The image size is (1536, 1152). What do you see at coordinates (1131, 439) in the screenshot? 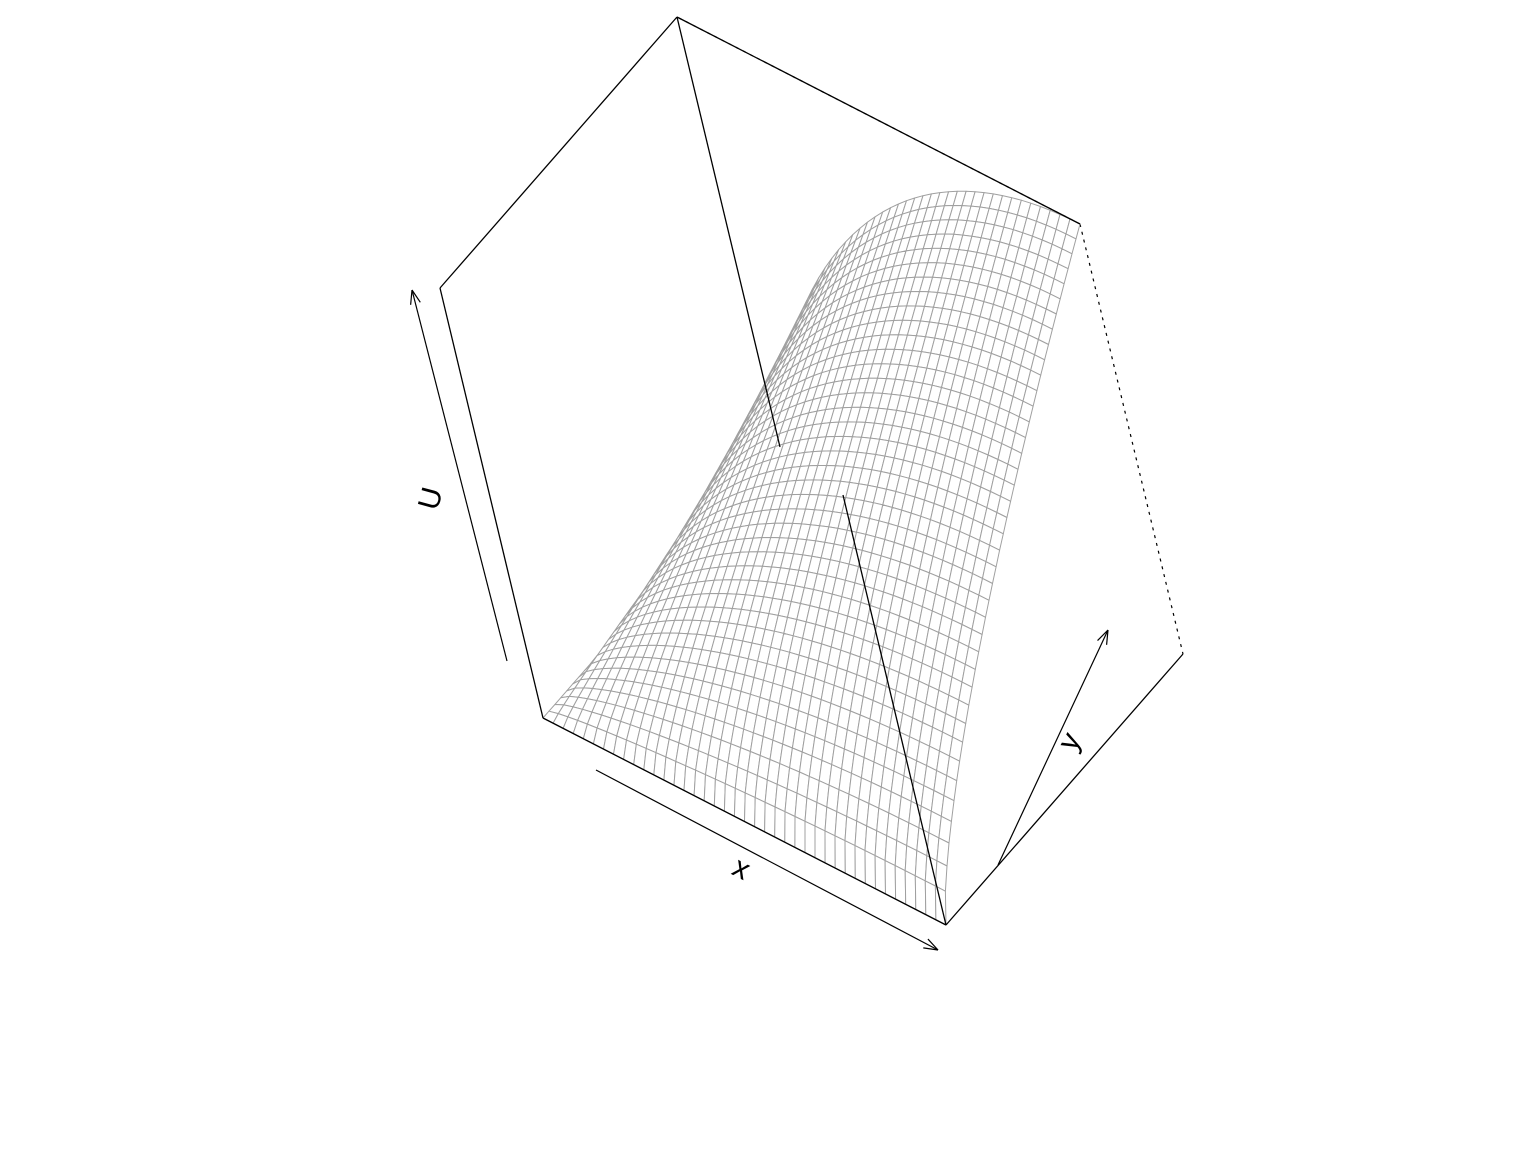
I see `hidden-edge` at bounding box center [1131, 439].